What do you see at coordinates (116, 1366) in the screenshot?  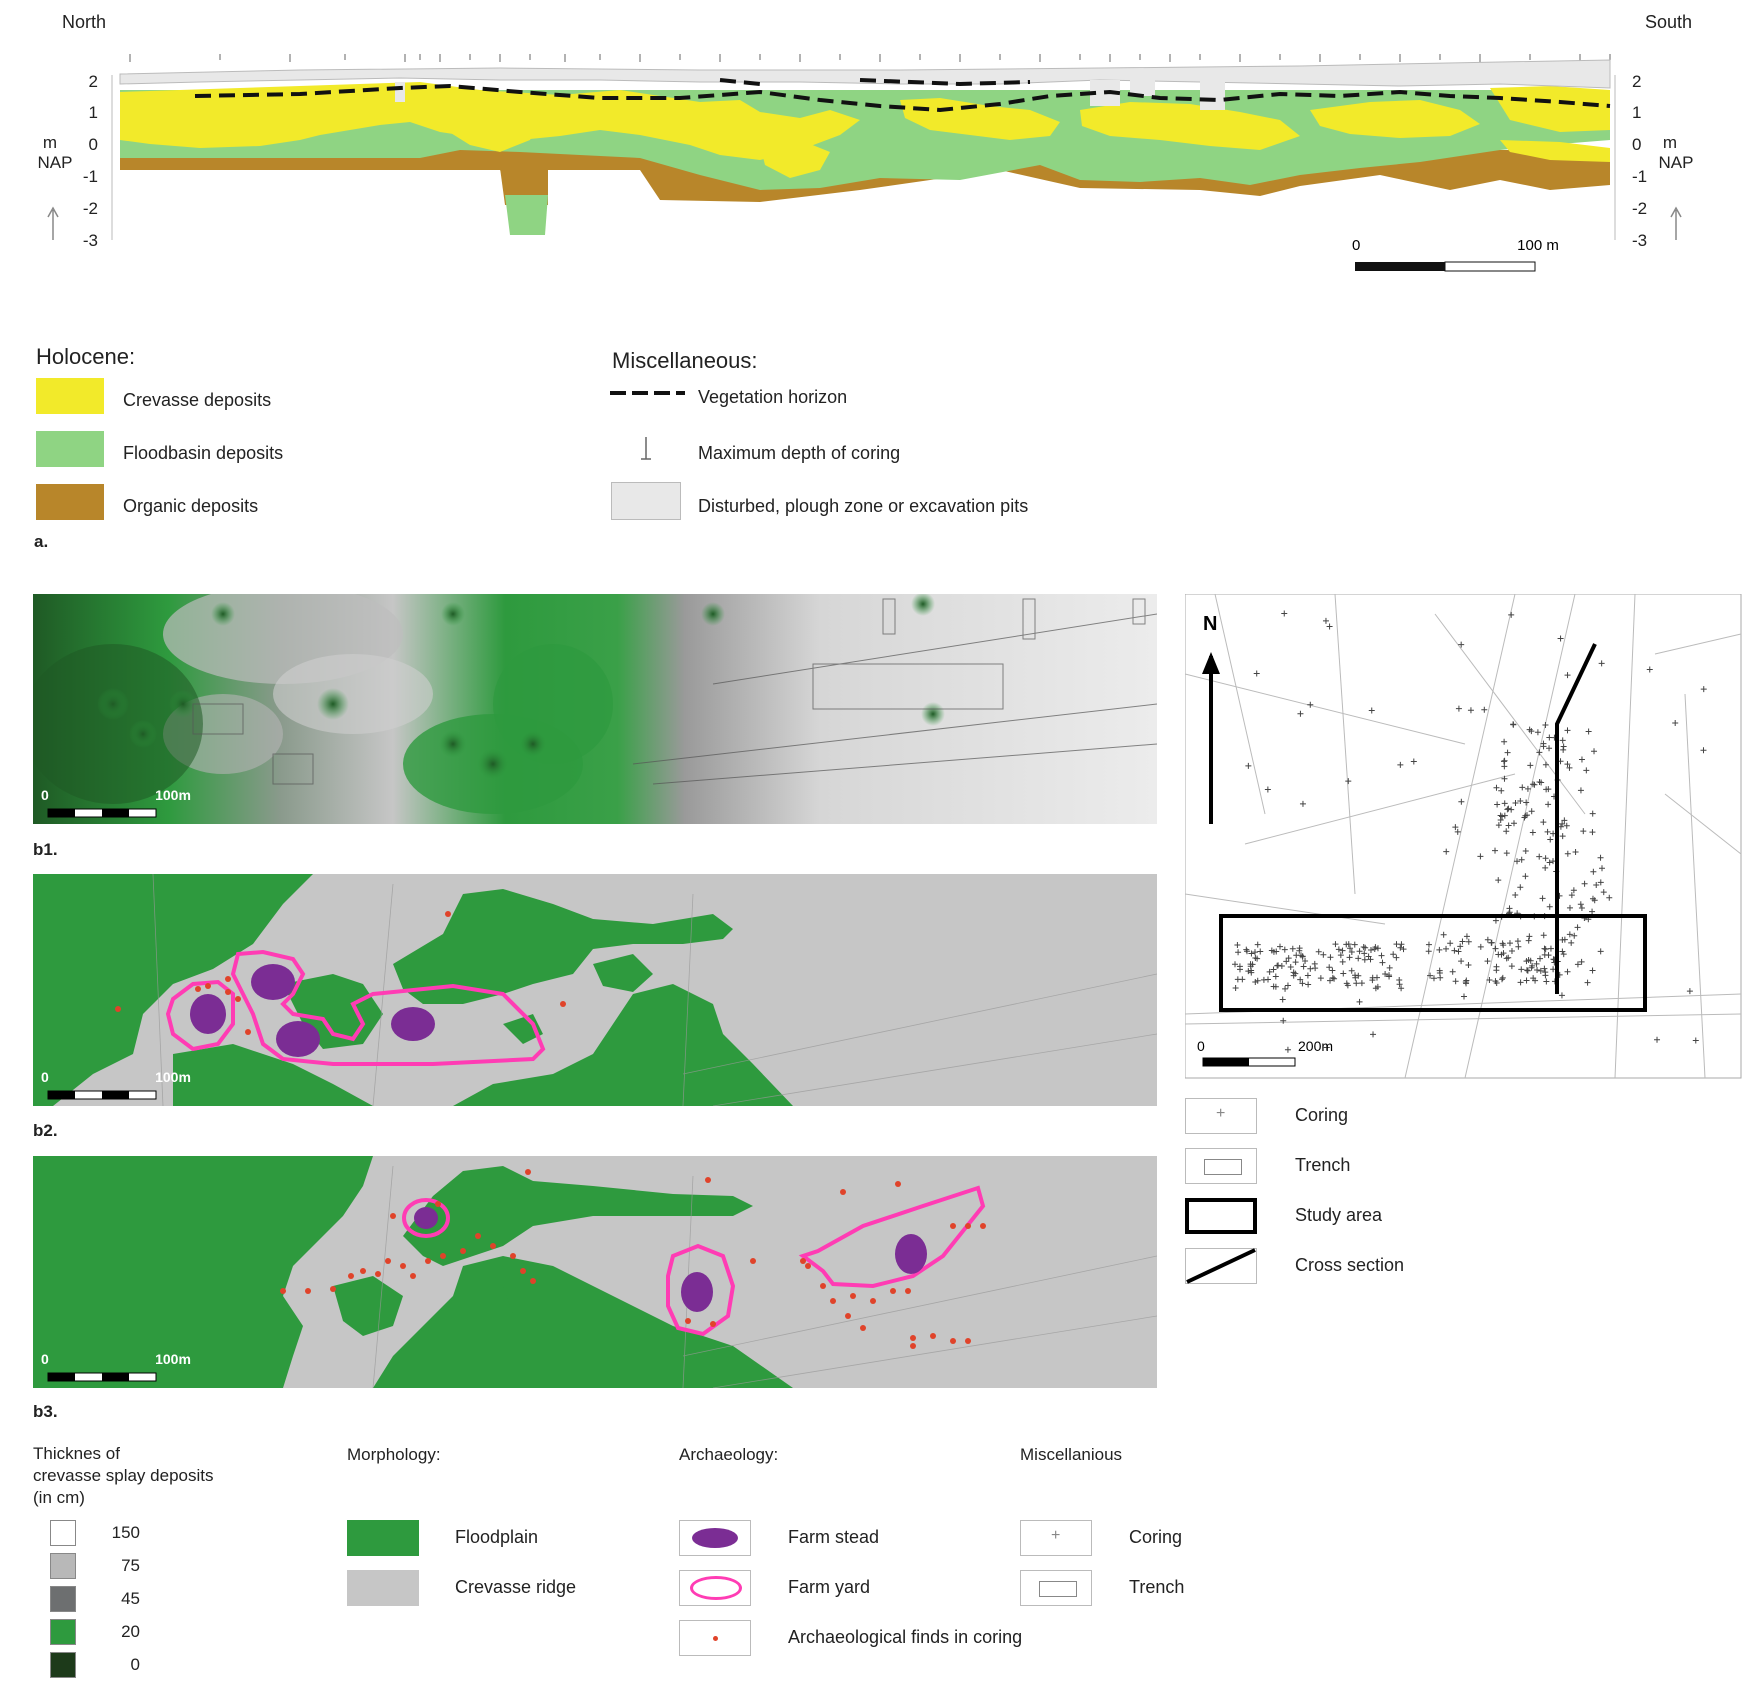 I see `scale-bar-b3: 0 100m` at bounding box center [116, 1366].